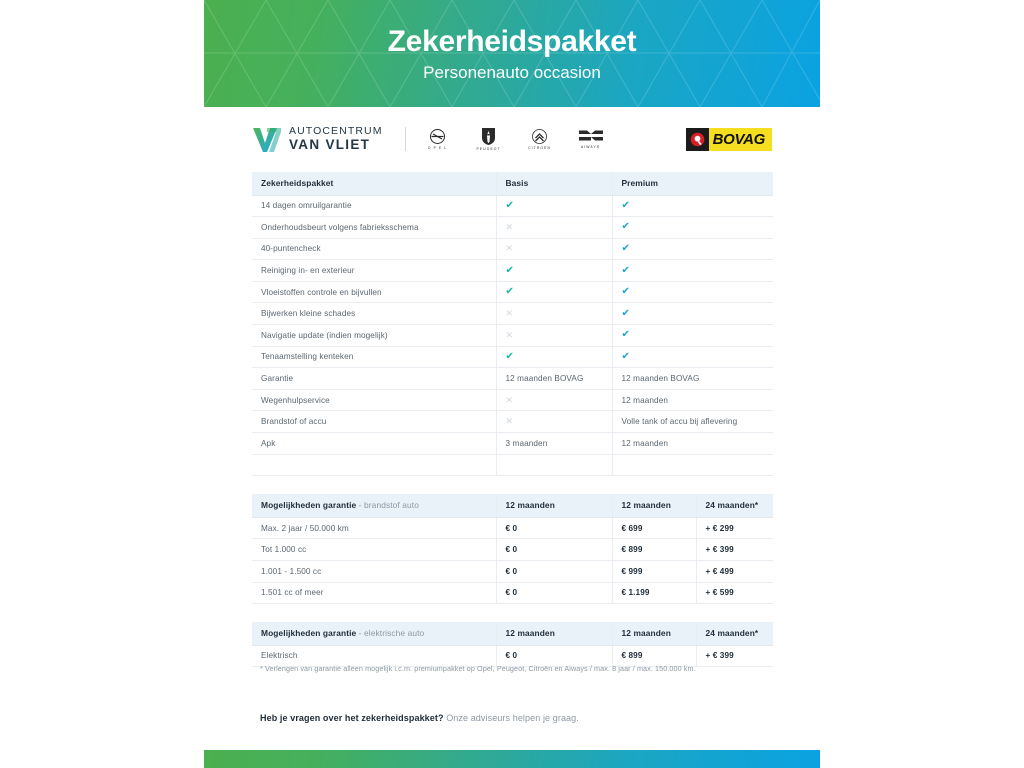 This screenshot has height=768, width=1024. What do you see at coordinates (734, 634) in the screenshot?
I see `electric-header-col3: 24 maanden*` at bounding box center [734, 634].